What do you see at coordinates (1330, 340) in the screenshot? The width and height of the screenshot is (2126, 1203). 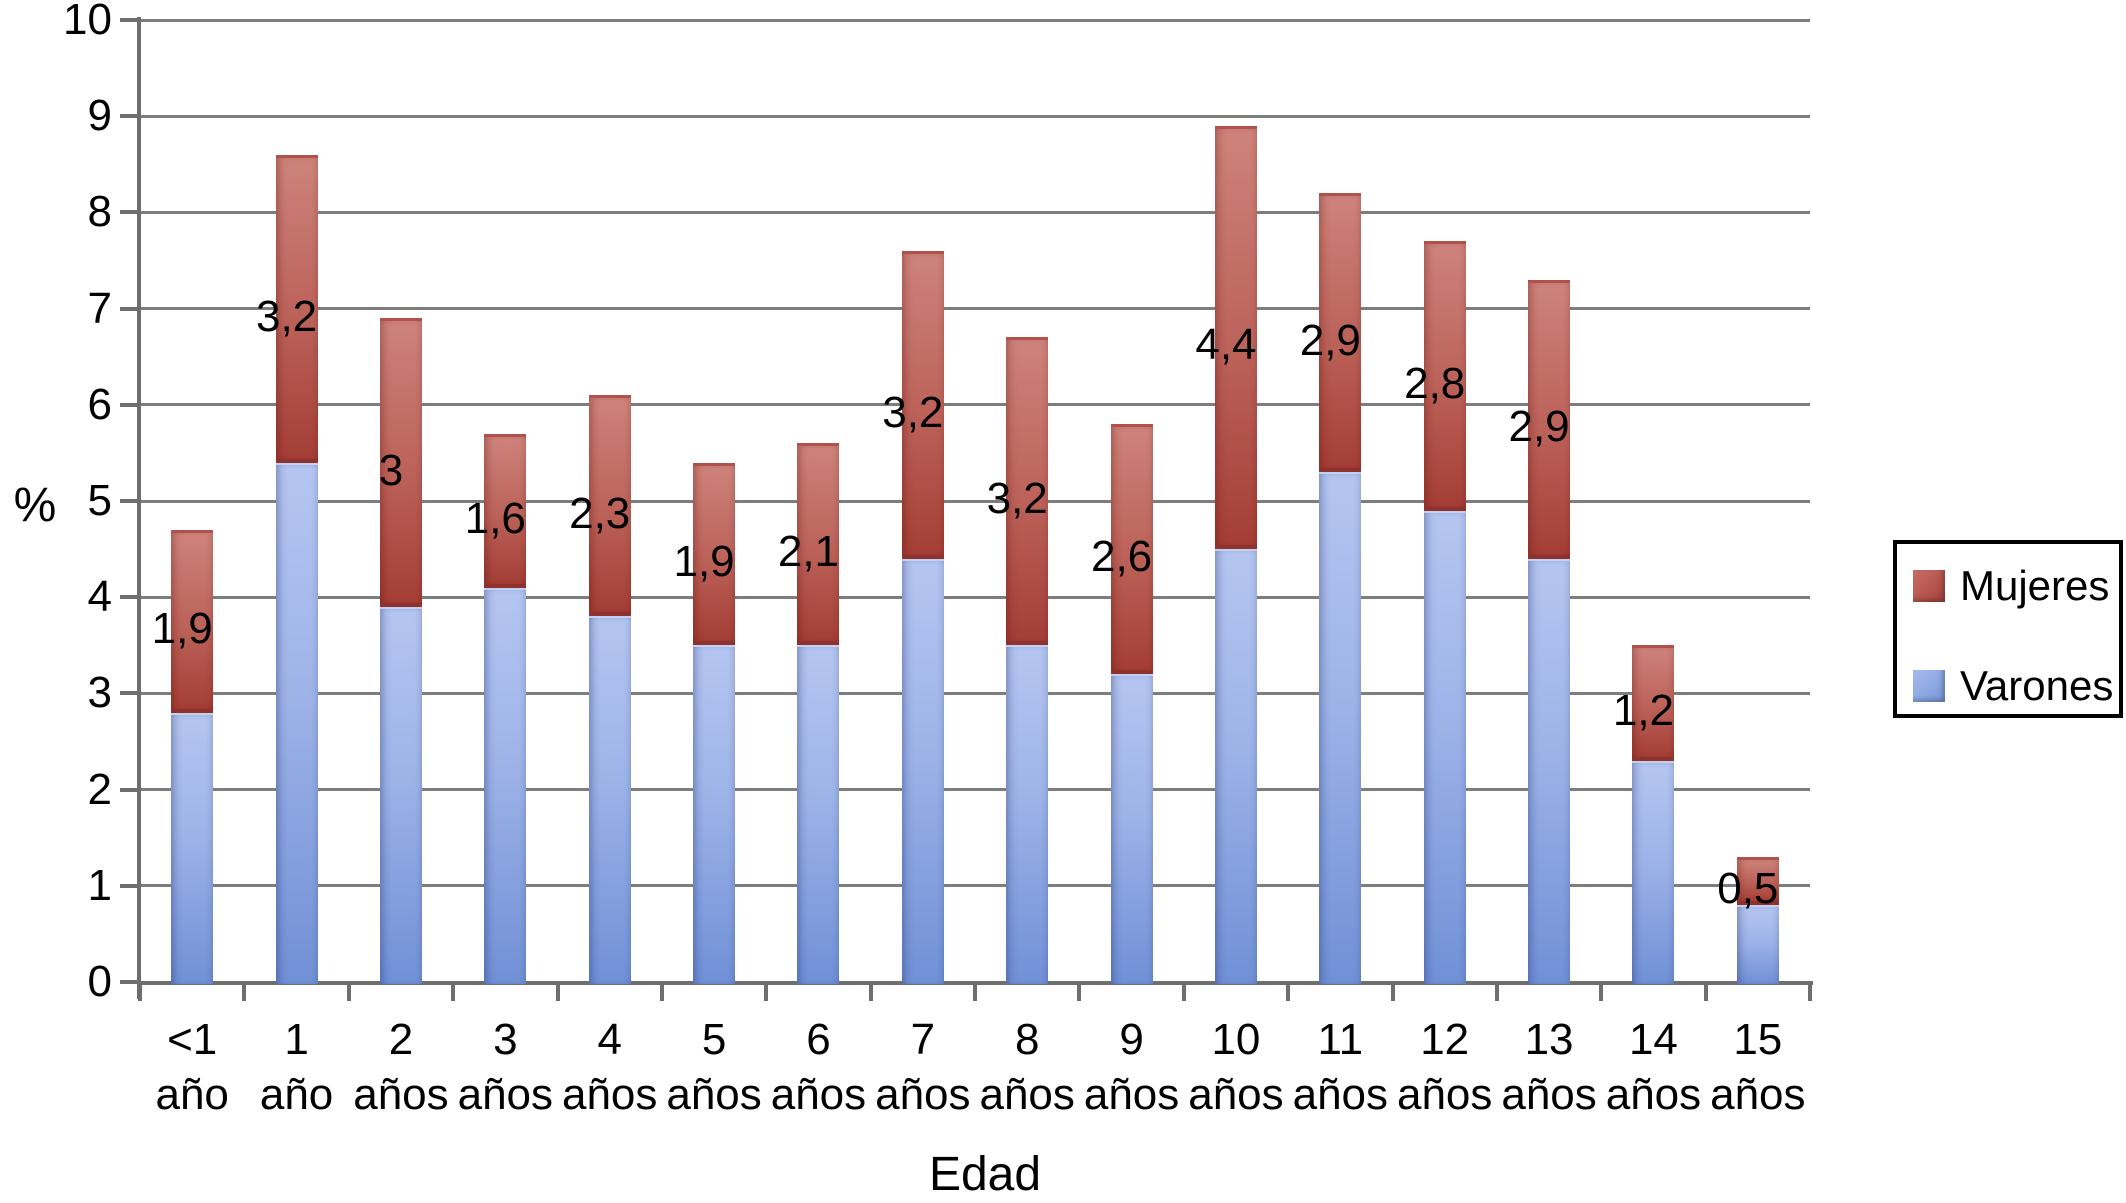 I see `mujeres-value-label: 2,9` at bounding box center [1330, 340].